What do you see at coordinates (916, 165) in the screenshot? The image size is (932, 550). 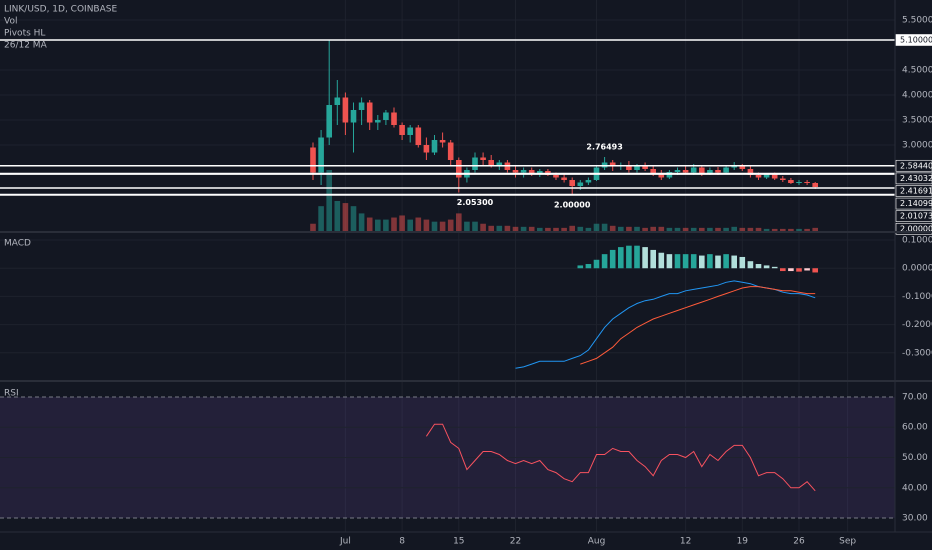 I see `level-label: 2.58440` at bounding box center [916, 165].